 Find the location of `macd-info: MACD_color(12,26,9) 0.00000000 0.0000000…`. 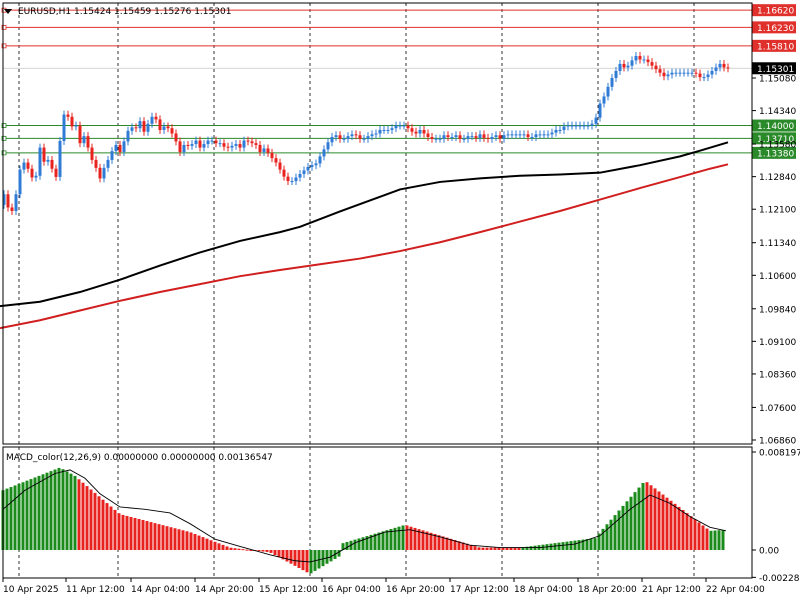

macd-info: MACD_color(12,26,9) 0.00000000 0.0000000… is located at coordinates (139, 458).